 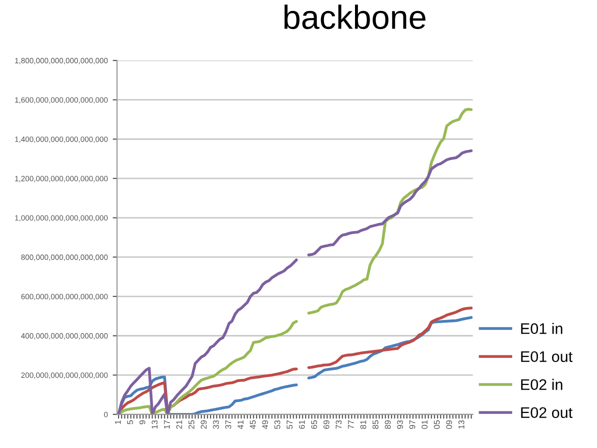 What do you see at coordinates (203, 424) in the screenshot?
I see `x-tick-label: 29` at bounding box center [203, 424].